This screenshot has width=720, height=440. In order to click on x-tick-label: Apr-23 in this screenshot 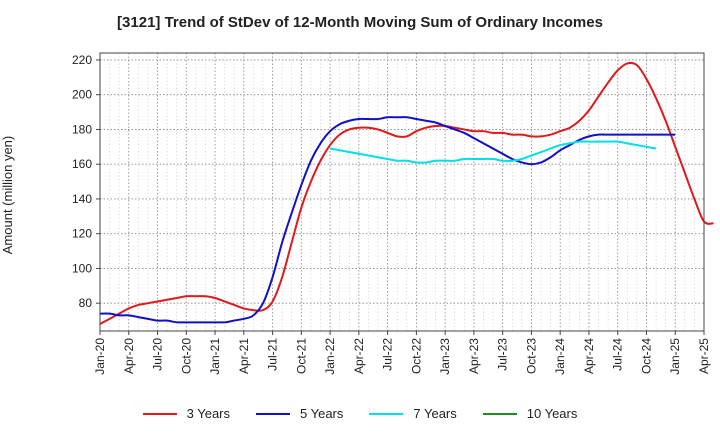, I will do `click(474, 356)`.